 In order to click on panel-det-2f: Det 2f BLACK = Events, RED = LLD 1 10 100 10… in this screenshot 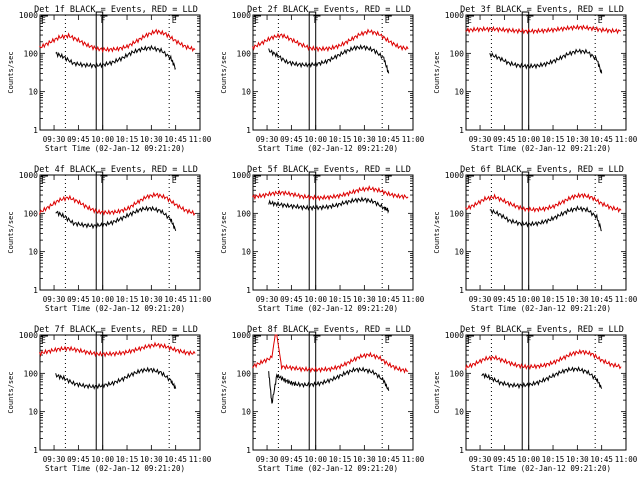, I will do `click(322, 79)`.